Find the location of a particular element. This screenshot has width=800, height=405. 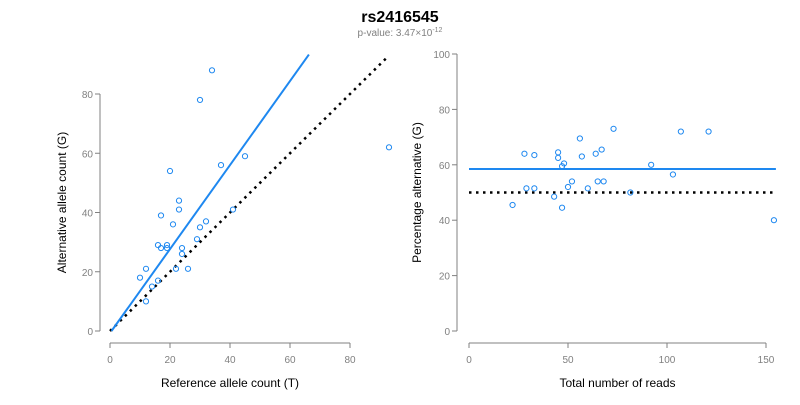

y-axis-title: Percentage alternative (G) is located at coordinates (417, 192).